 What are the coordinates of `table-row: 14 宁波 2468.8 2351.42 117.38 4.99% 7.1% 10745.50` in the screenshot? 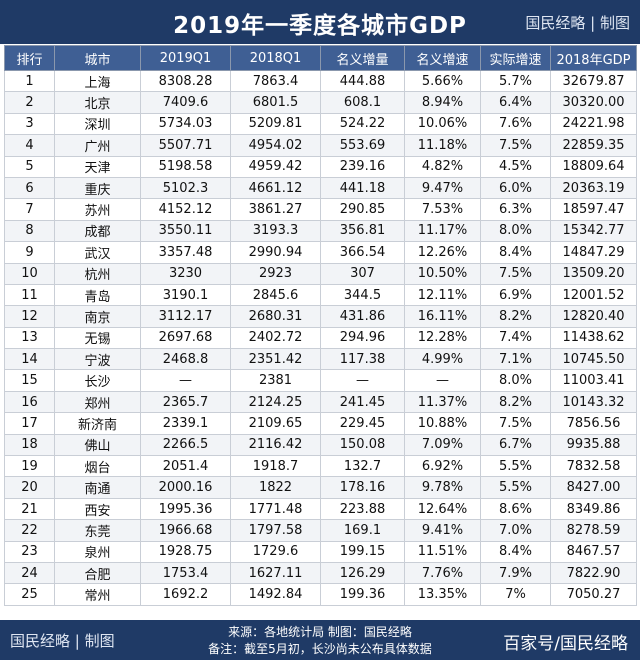 It's located at (320, 359).